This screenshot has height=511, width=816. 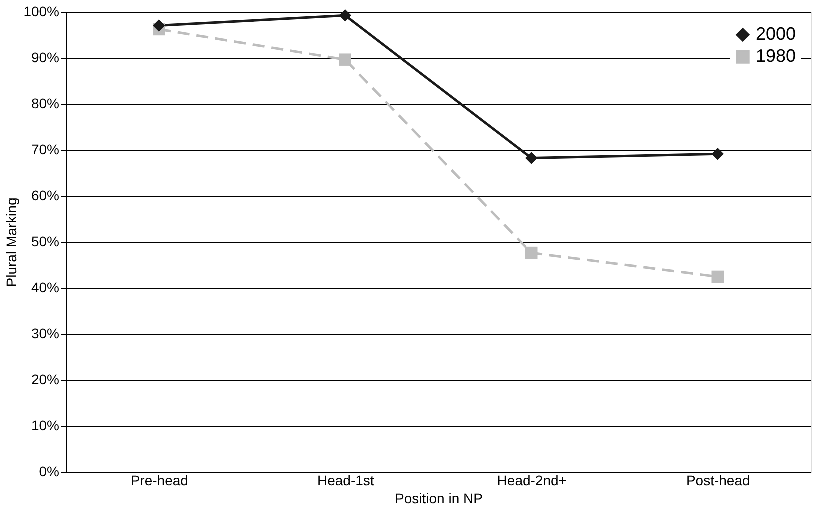 What do you see at coordinates (42, 12) in the screenshot?
I see `y-tick-label: 100%` at bounding box center [42, 12].